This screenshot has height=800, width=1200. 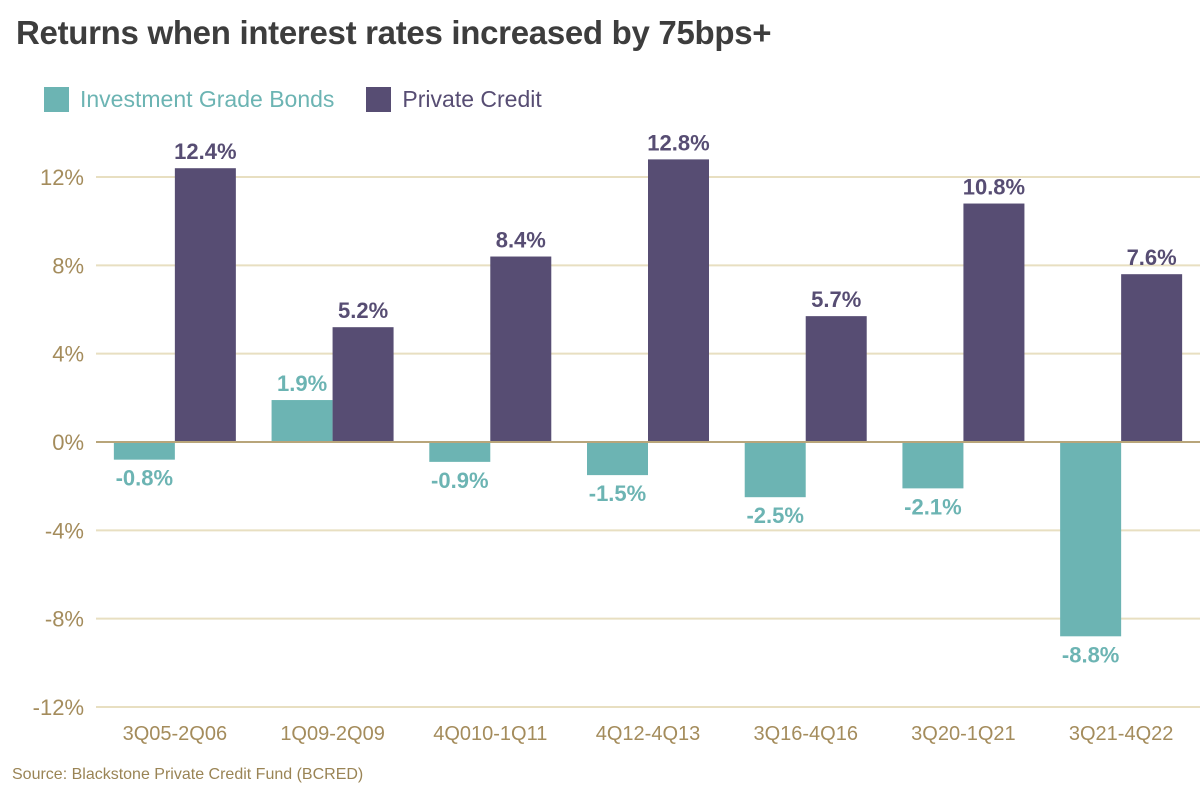 What do you see at coordinates (472, 99) in the screenshot?
I see `legend-label-private-credit: Private Credit` at bounding box center [472, 99].